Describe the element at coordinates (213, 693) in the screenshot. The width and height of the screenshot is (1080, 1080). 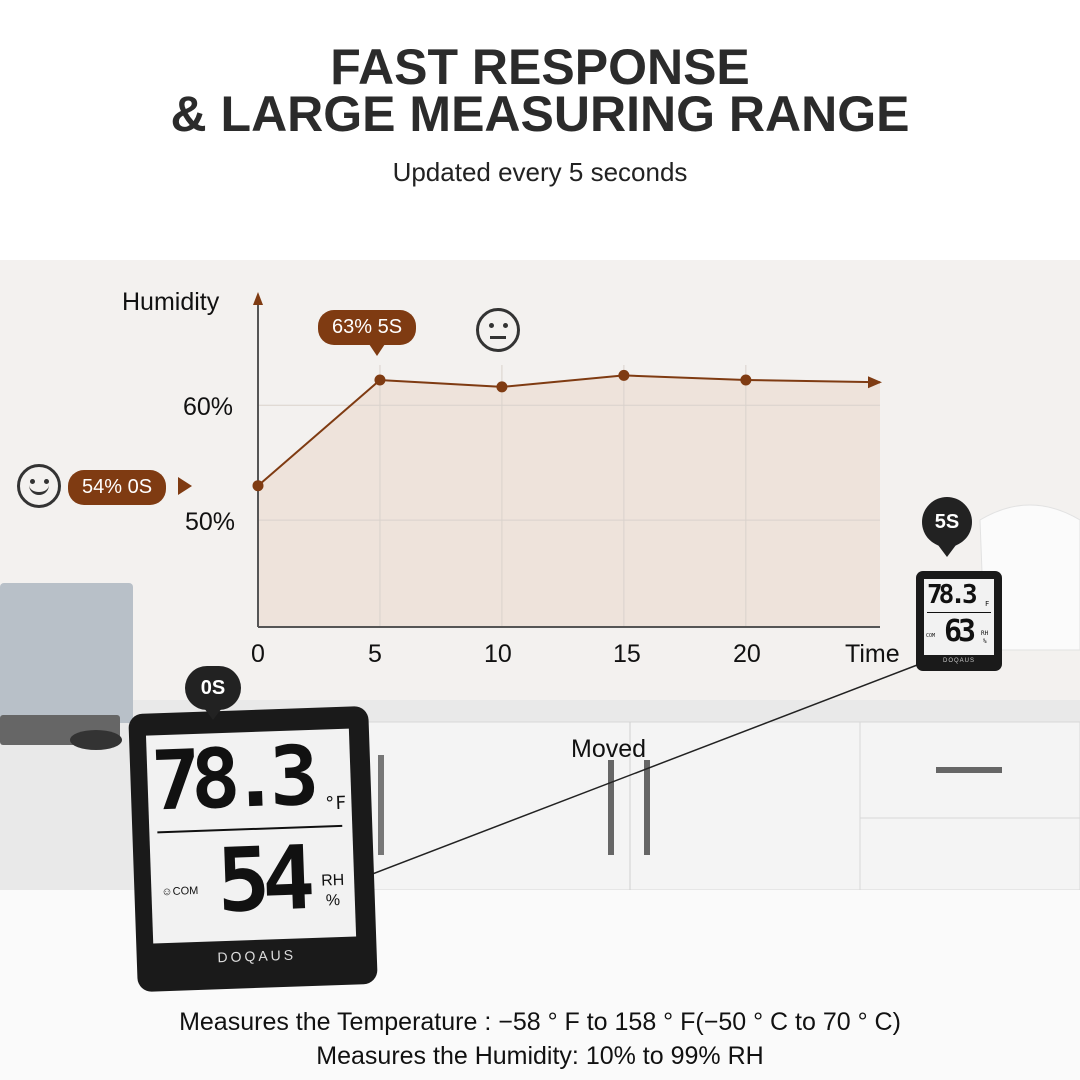
I see `time-pin-0s: 0S` at that location.